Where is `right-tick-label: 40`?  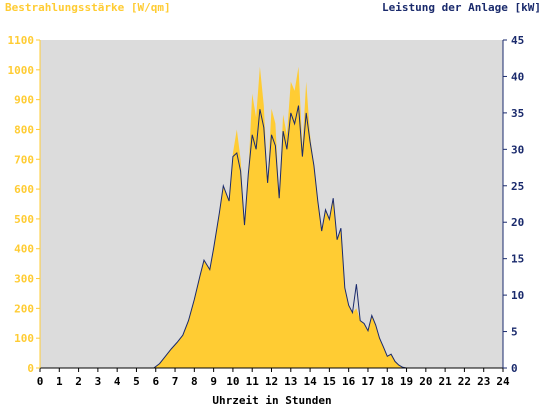 right-tick-label: 40 is located at coordinates (517, 76).